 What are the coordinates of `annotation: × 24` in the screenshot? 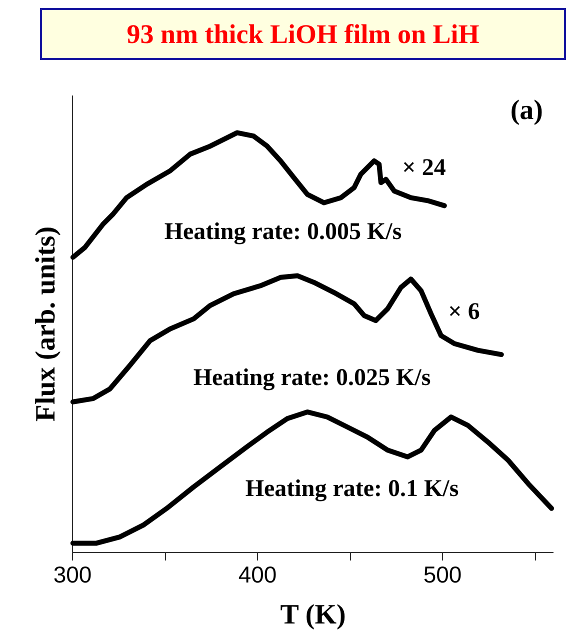 It's located at (424, 168).